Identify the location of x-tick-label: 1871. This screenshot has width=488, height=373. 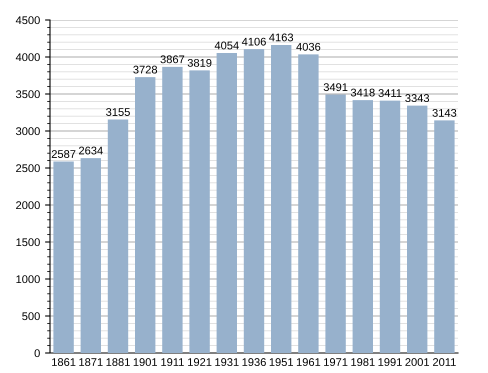
(91, 362).